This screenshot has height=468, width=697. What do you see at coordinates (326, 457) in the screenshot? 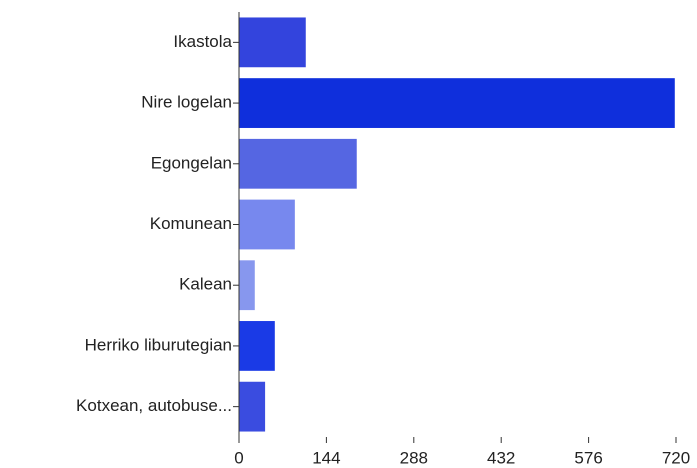
I see `x-tick-label: 144` at bounding box center [326, 457].